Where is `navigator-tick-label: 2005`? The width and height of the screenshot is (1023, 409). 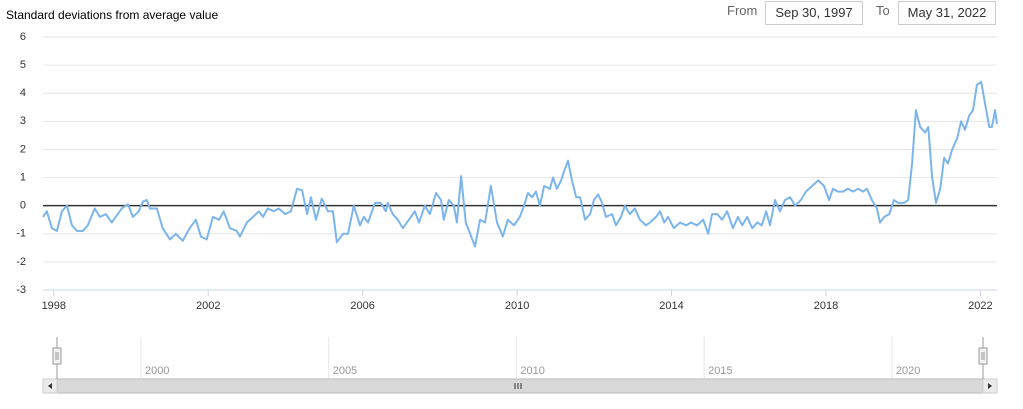 navigator-tick-label: 2005 is located at coordinates (345, 371).